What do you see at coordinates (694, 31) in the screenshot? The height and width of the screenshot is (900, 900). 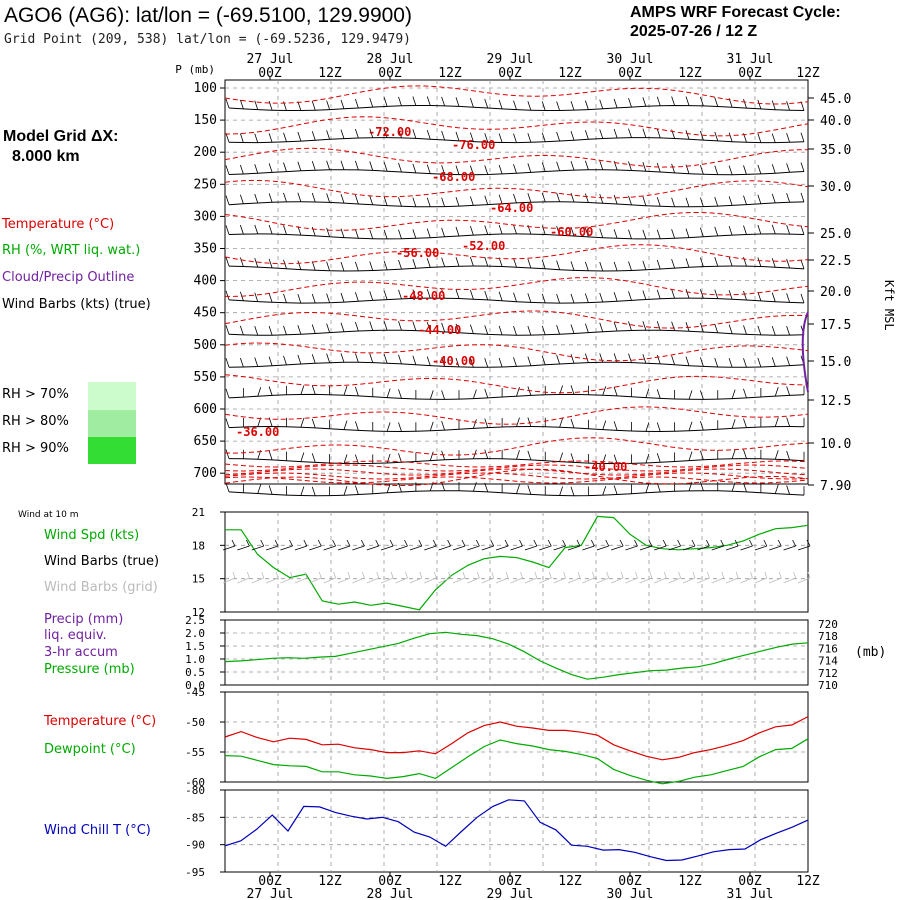 I see `forecast-cycle-value: 2025-07-26 / 12 Z` at bounding box center [694, 31].